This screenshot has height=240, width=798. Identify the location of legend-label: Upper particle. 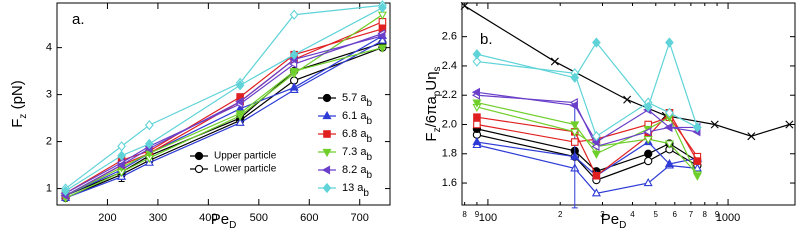
(245, 156).